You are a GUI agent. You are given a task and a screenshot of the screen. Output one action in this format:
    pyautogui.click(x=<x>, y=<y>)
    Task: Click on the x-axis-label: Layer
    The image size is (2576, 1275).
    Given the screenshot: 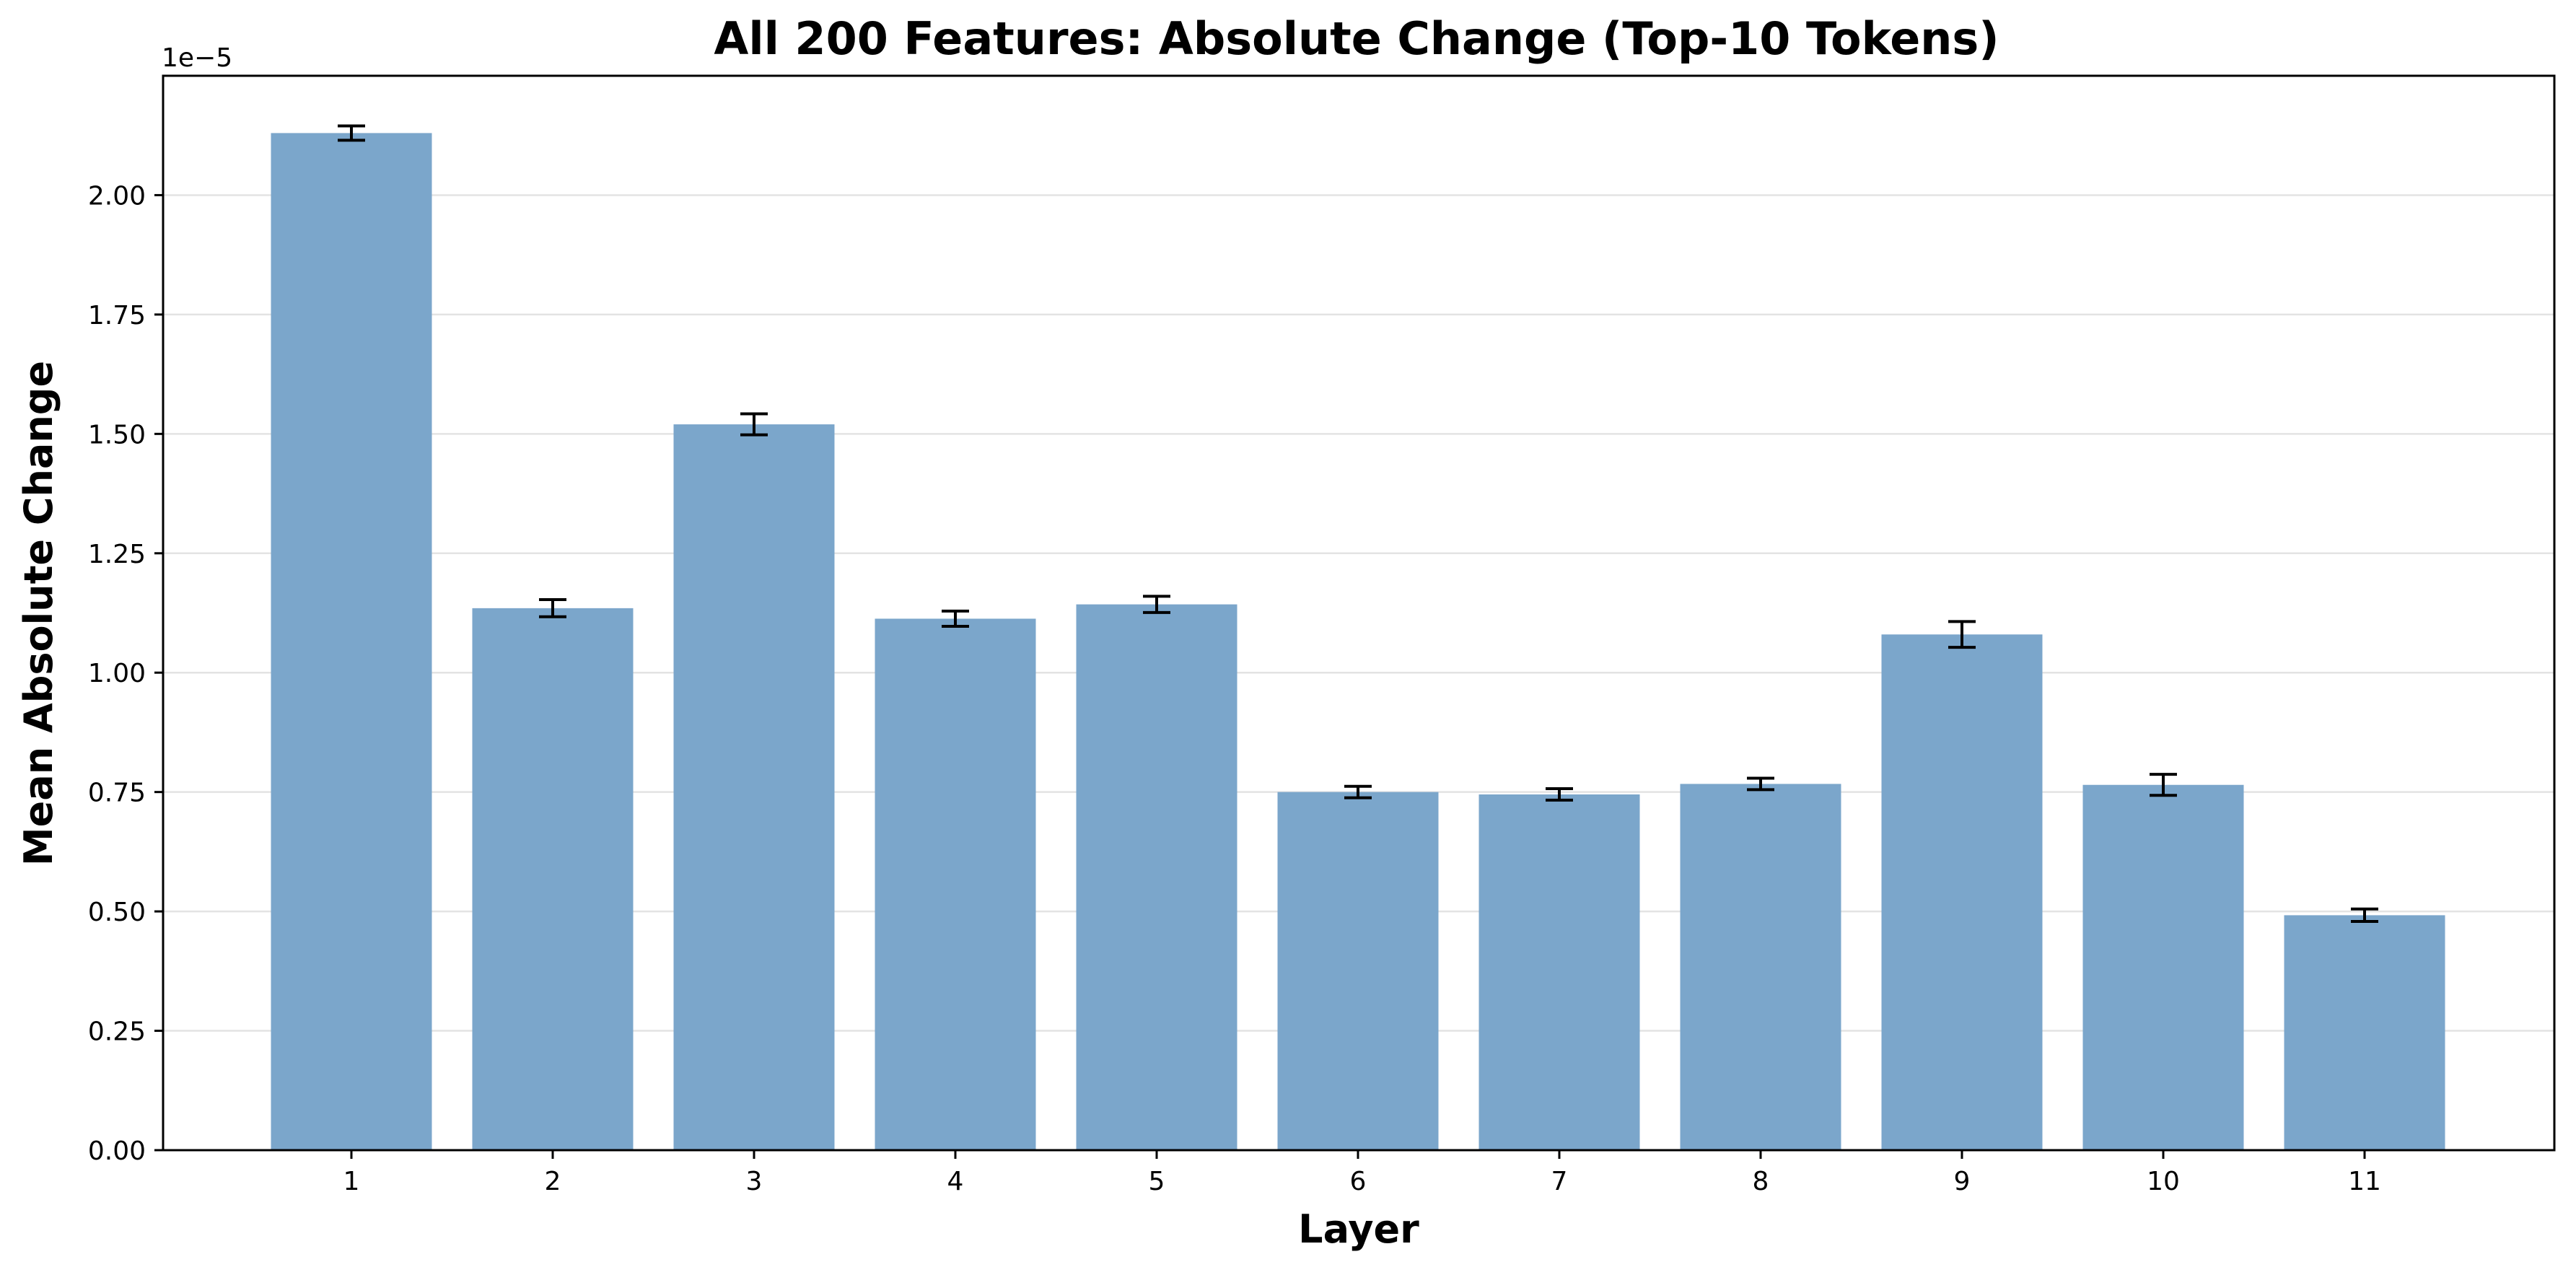 What is the action you would take?
    pyautogui.click(x=1358, y=1229)
    